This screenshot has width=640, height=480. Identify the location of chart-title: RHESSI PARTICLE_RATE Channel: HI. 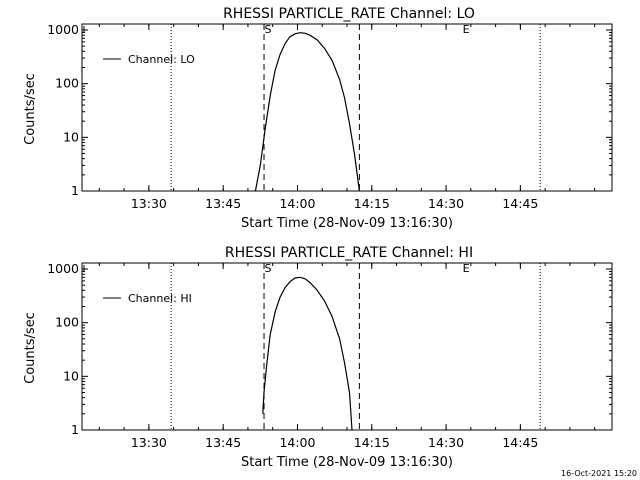
(349, 253).